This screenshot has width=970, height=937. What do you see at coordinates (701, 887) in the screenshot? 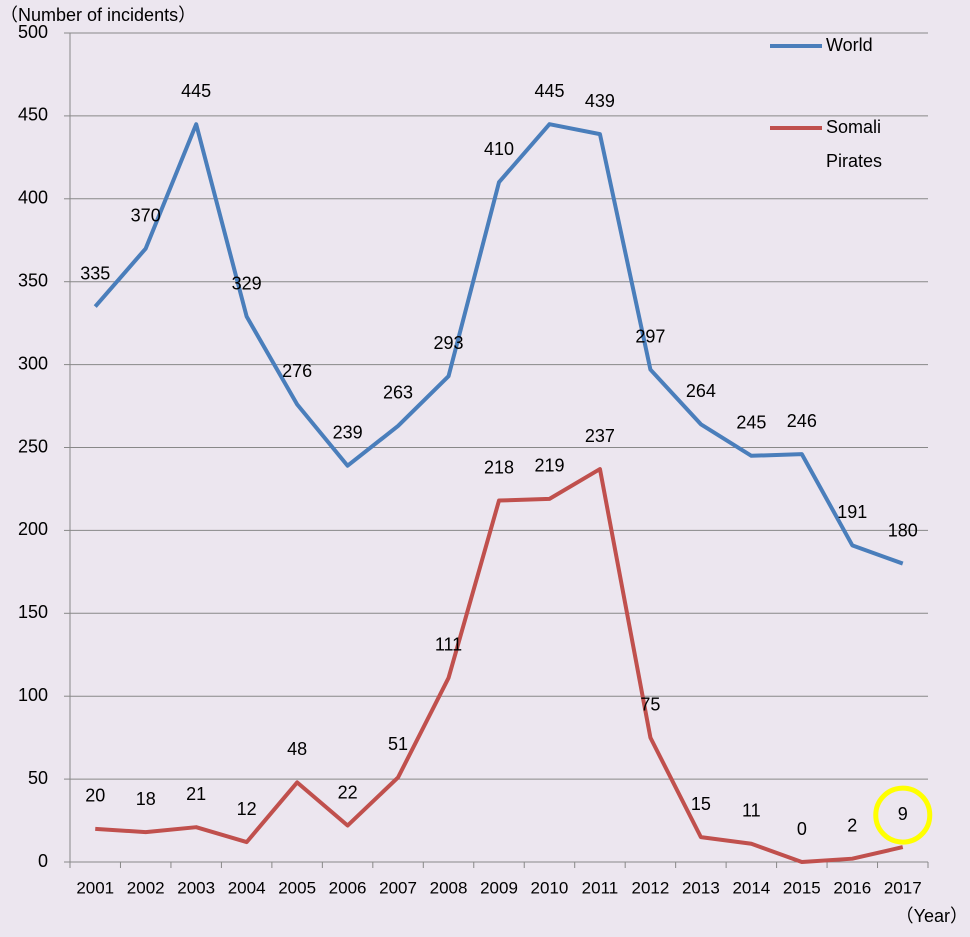
I see `x-tick-label: 2013` at bounding box center [701, 887].